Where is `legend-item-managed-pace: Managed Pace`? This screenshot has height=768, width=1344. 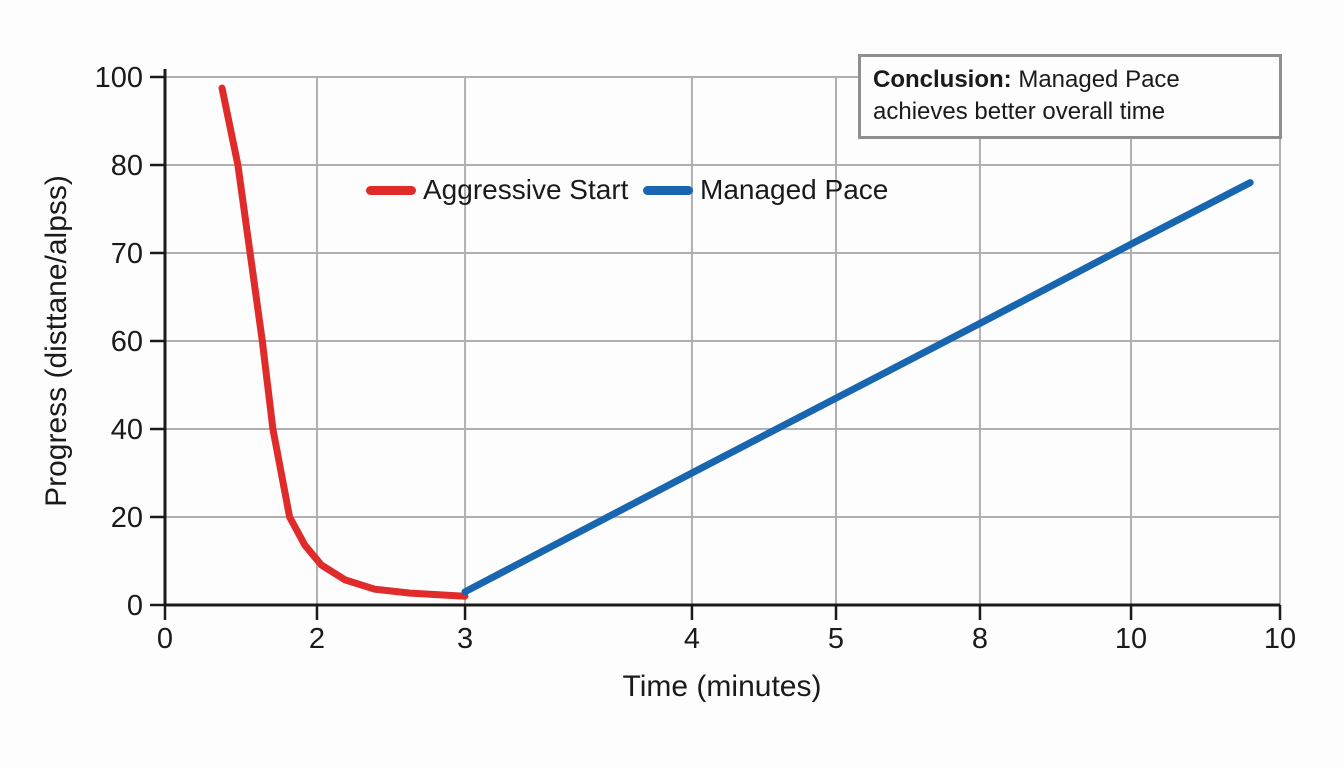 legend-item-managed-pace: Managed Pace is located at coordinates (765, 190).